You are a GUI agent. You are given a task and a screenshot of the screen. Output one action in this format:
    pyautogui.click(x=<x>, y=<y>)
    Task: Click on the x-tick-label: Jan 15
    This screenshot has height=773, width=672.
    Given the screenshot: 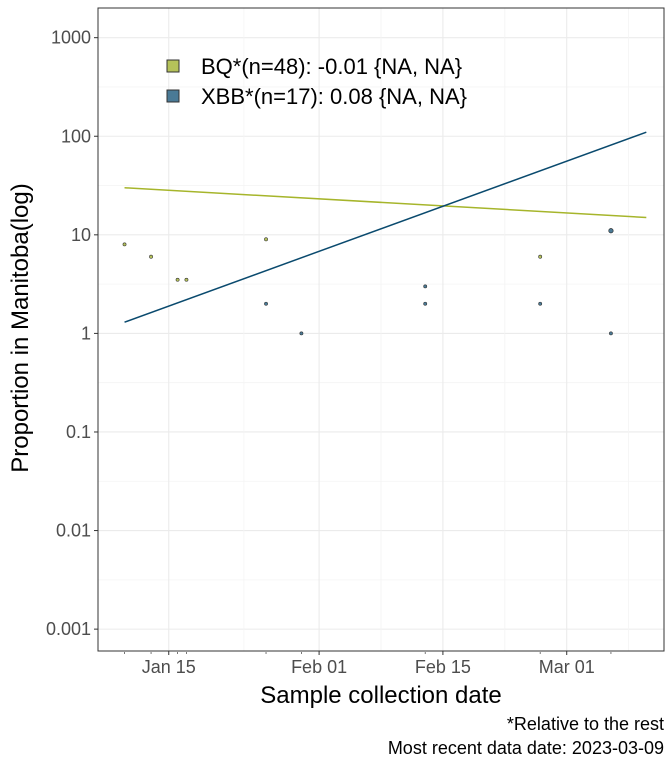 What is the action you would take?
    pyautogui.click(x=169, y=667)
    